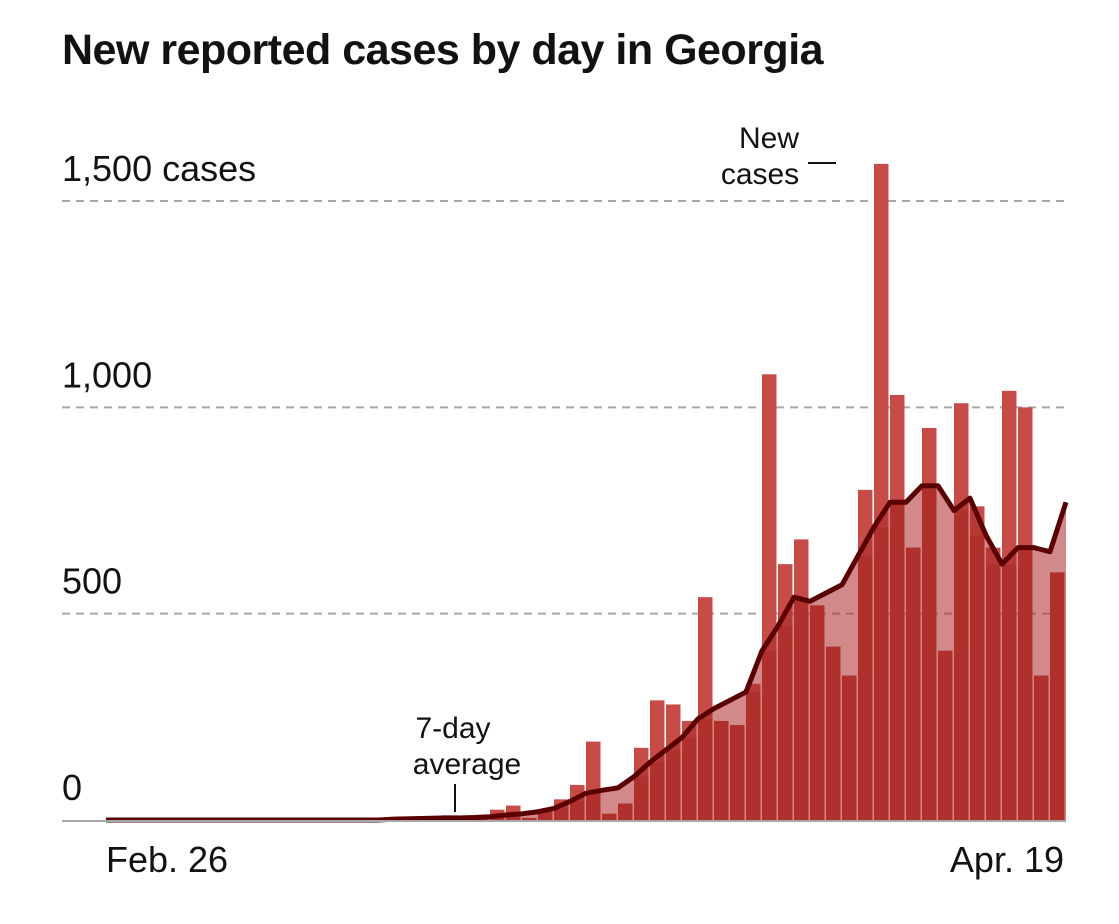 Image resolution: width=1119 pixels, height=924 pixels. I want to click on new-cases-label: cases, so click(760, 174).